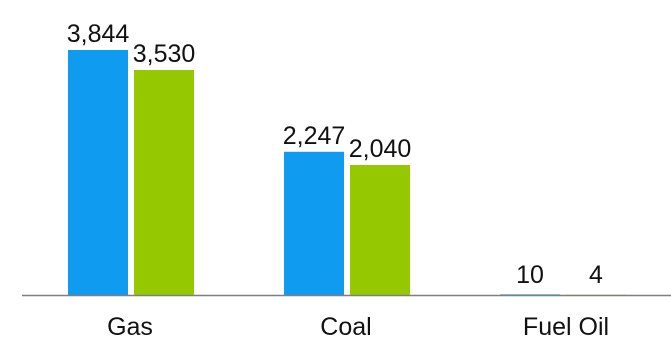 The height and width of the screenshot is (348, 671). I want to click on value-label: 4, so click(596, 275).